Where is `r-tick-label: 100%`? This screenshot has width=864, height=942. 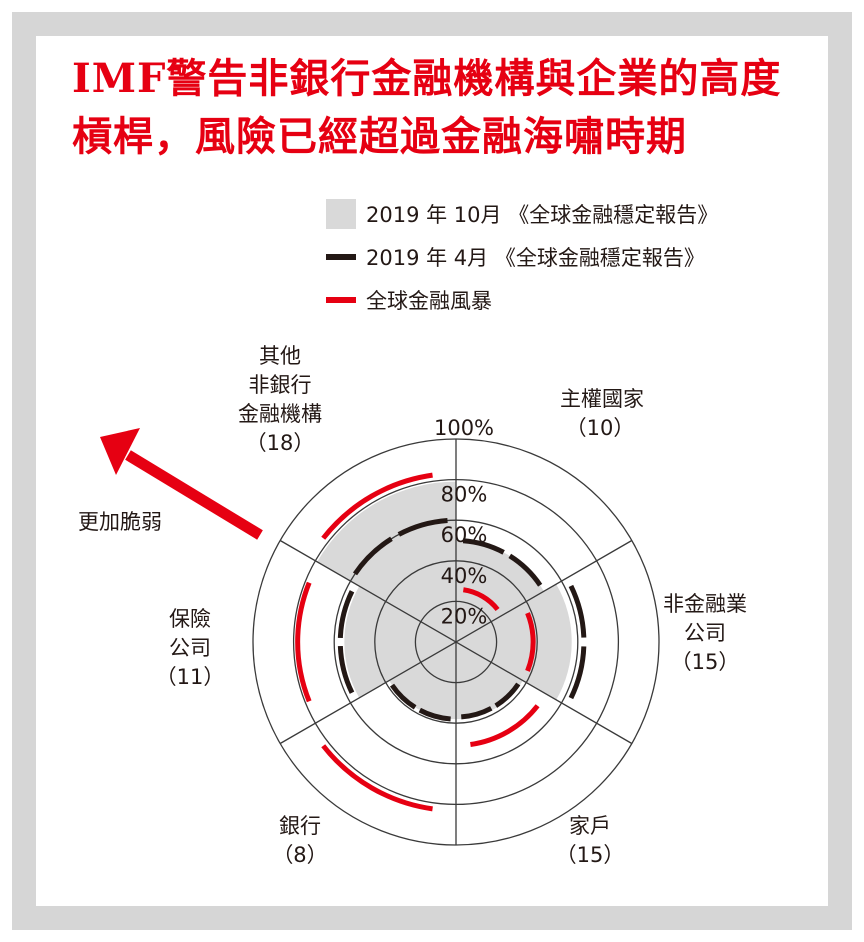
r-tick-label: 100% is located at coordinates (464, 428).